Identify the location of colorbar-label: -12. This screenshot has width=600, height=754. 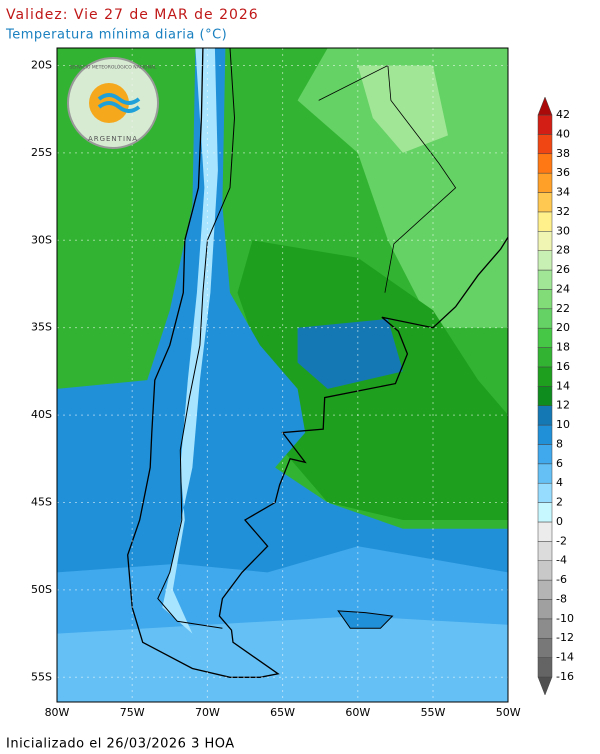
(565, 637).